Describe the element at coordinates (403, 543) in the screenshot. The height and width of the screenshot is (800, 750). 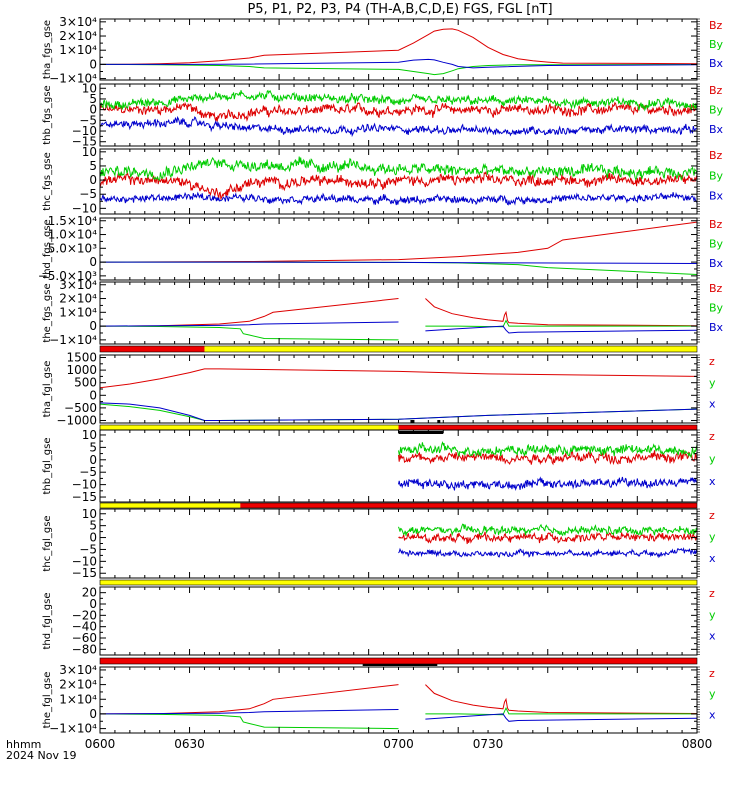
I see `status-markers` at that location.